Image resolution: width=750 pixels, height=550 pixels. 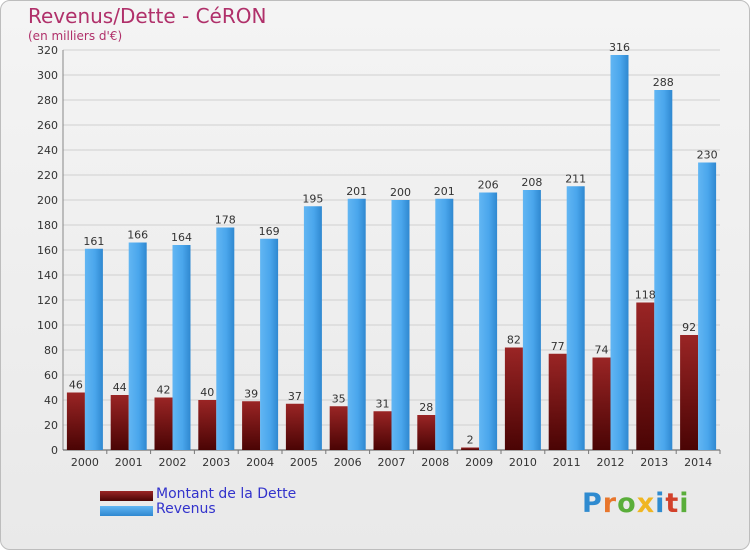 What do you see at coordinates (575, 178) in the screenshot?
I see `data-label-revenus: 211` at bounding box center [575, 178].